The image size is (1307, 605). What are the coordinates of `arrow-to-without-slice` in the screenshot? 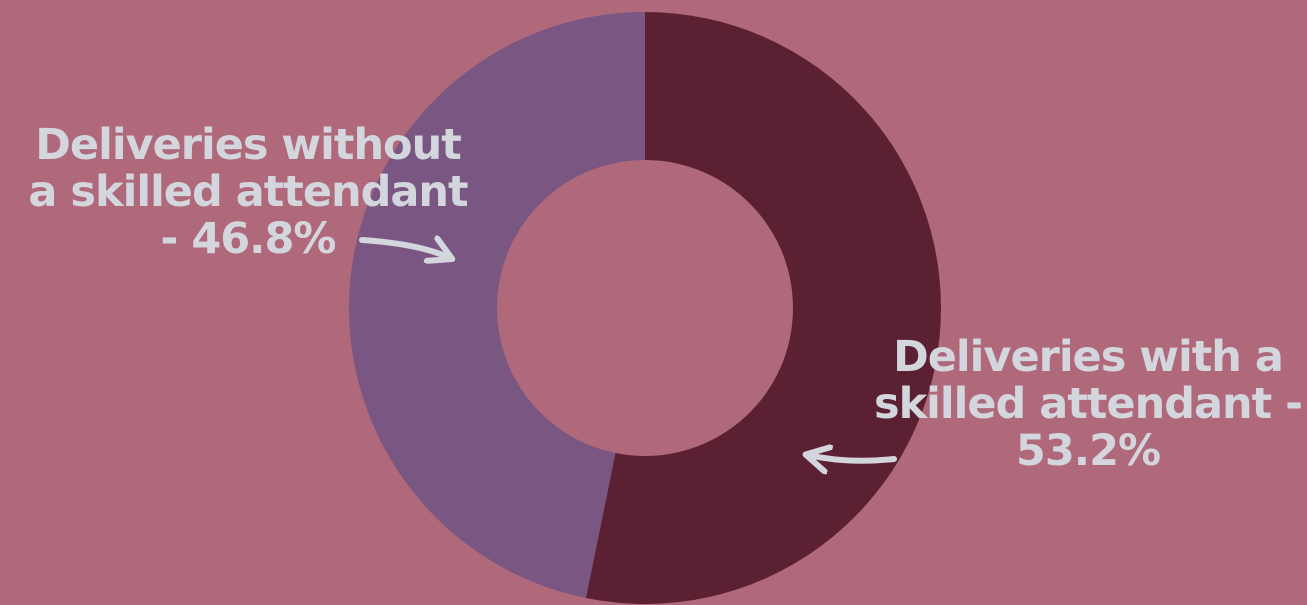 It's located at (404, 249).